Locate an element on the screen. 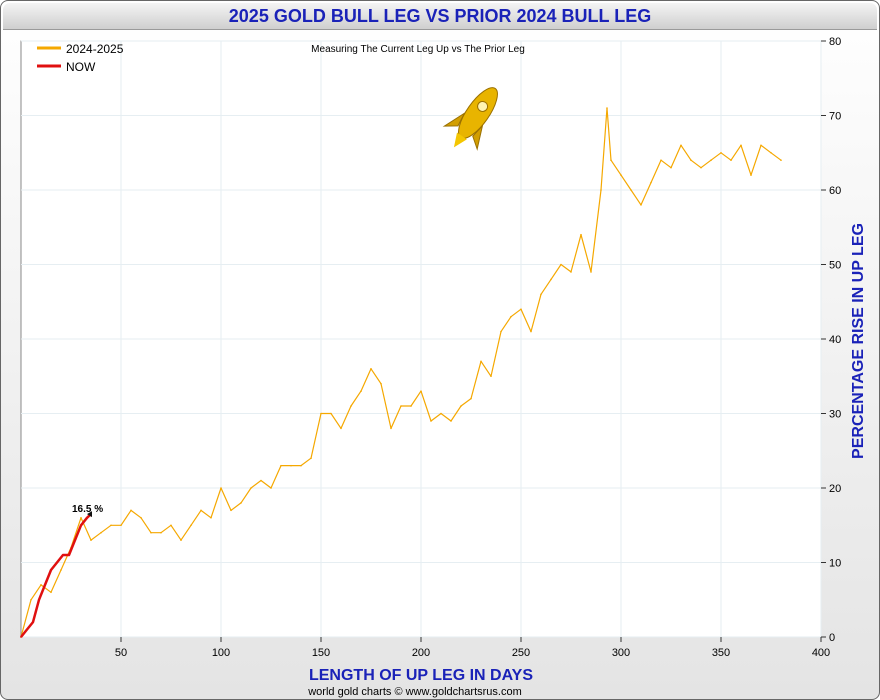 The image size is (880, 700). legend-label-2024-2025: 2024-2025 is located at coordinates (95, 49).